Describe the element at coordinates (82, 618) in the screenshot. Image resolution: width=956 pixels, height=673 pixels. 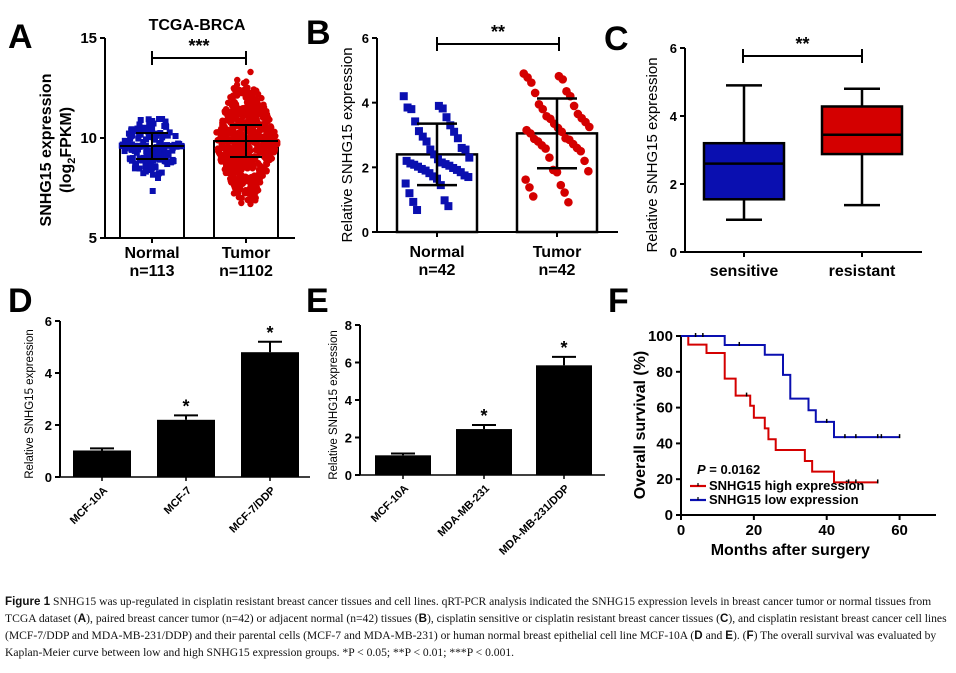
I see `caption-panel-ref: A` at that location.